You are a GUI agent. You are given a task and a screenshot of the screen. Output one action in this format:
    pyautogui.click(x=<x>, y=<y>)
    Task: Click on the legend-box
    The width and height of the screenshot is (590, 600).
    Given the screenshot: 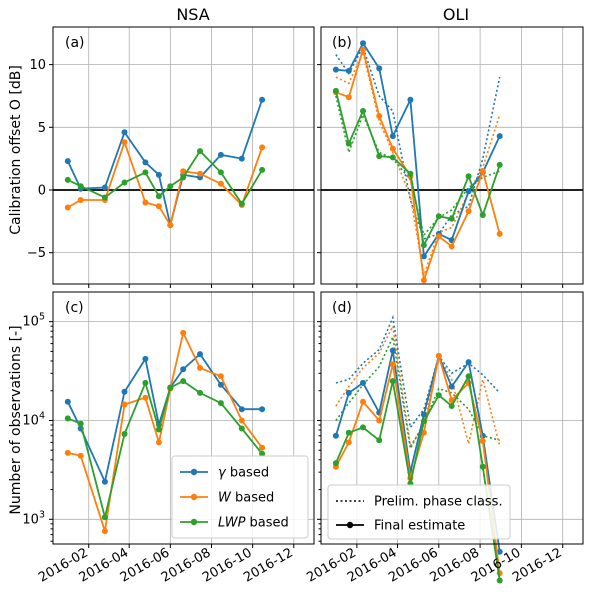 What is the action you would take?
    pyautogui.click(x=419, y=512)
    